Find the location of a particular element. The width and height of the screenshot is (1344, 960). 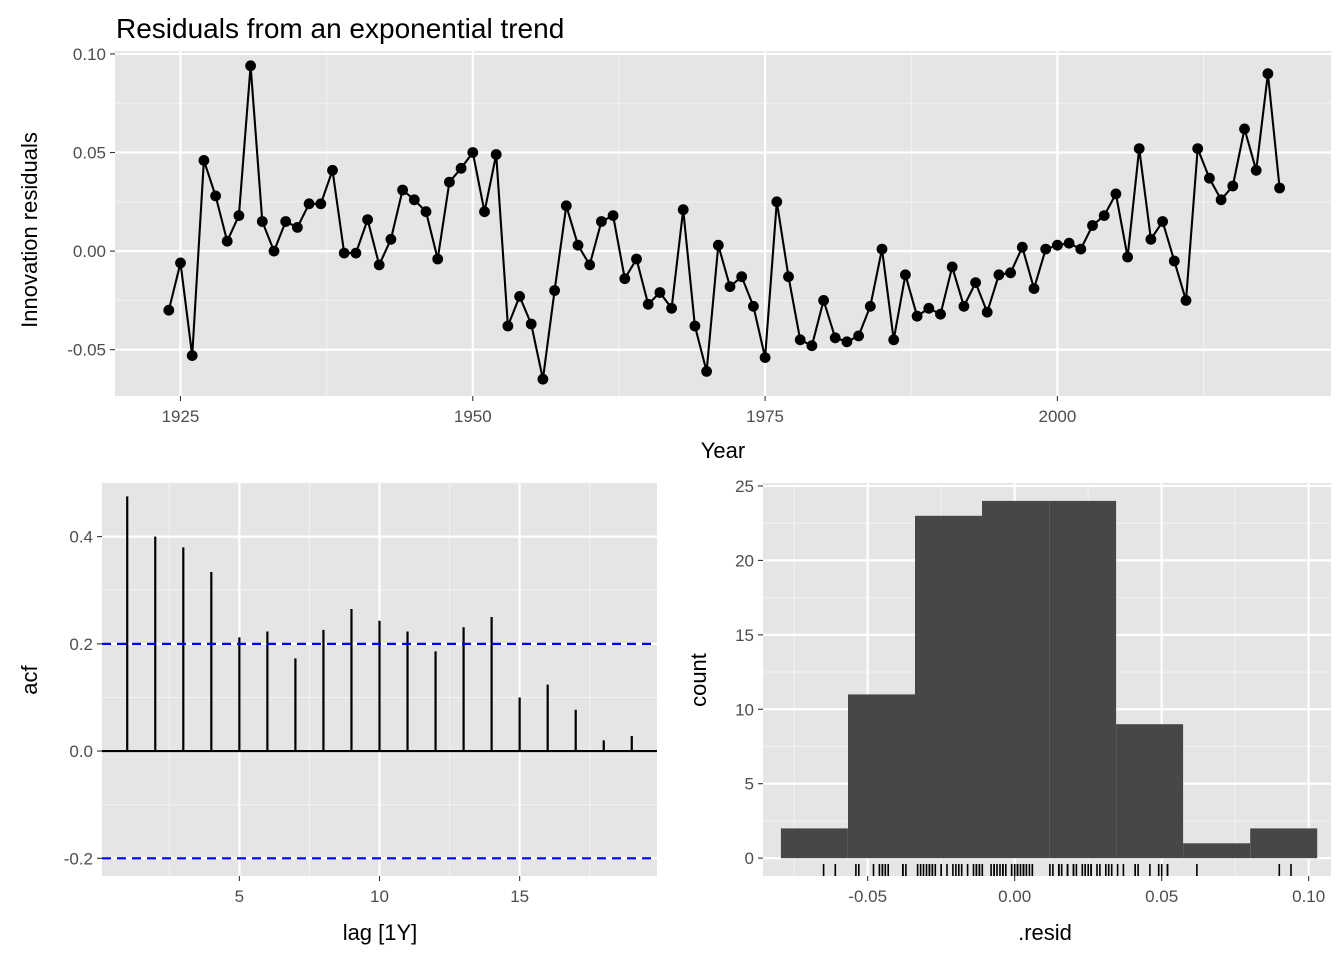

histogram-x-axis: -0.05 0.00 0.05 0.10 is located at coordinates (1086, 891).